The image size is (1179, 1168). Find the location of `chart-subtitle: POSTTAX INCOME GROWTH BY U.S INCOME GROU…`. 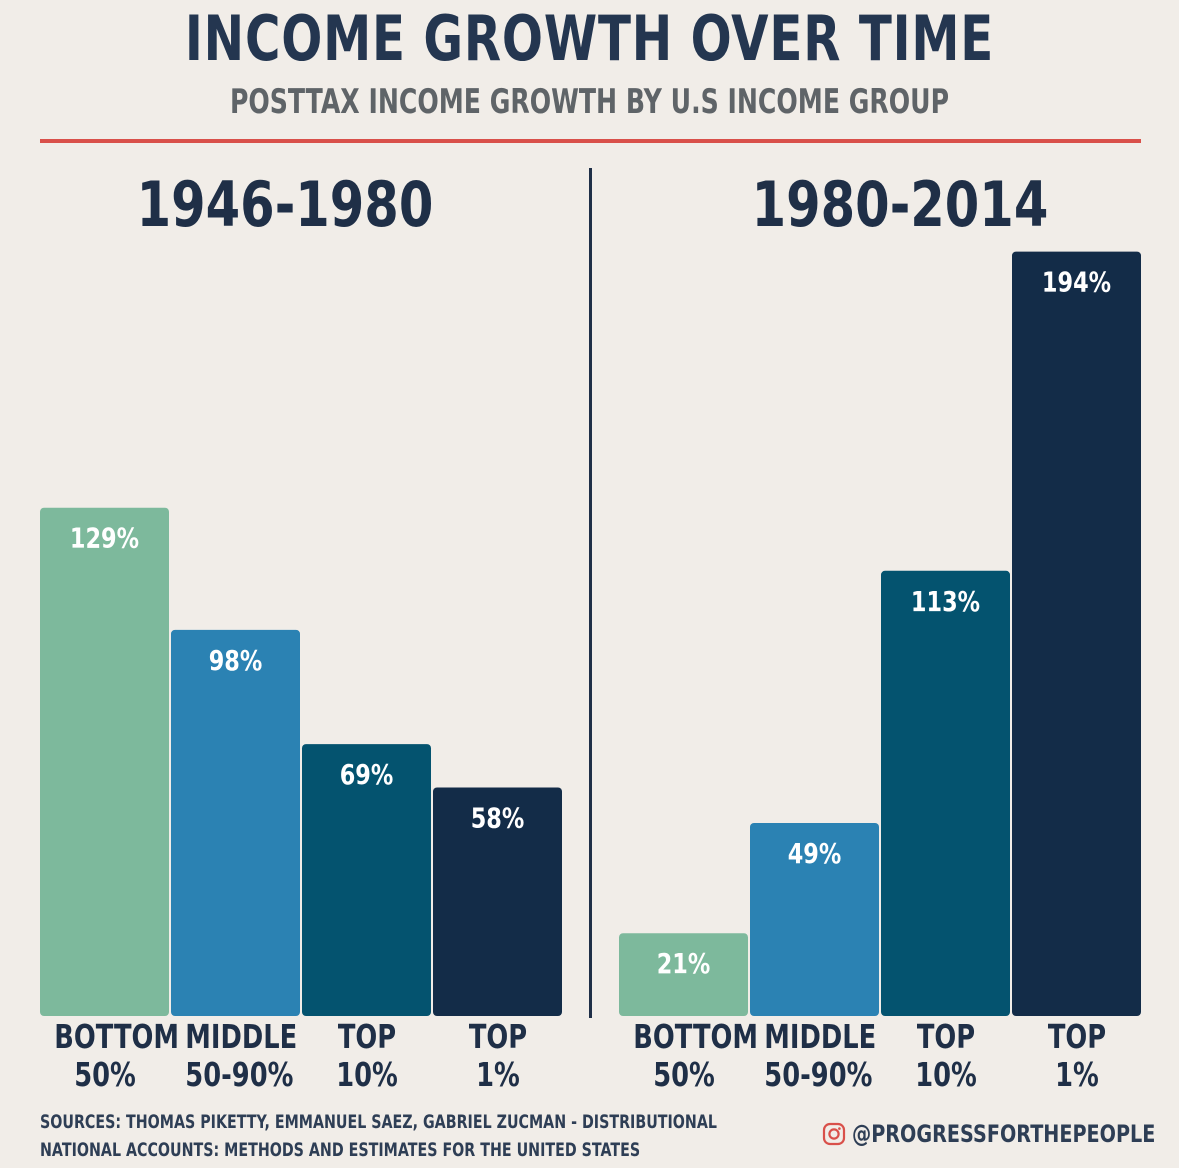

chart-subtitle: POSTTAX INCOME GROWTH BY U.S INCOME GROU… is located at coordinates (589, 102).